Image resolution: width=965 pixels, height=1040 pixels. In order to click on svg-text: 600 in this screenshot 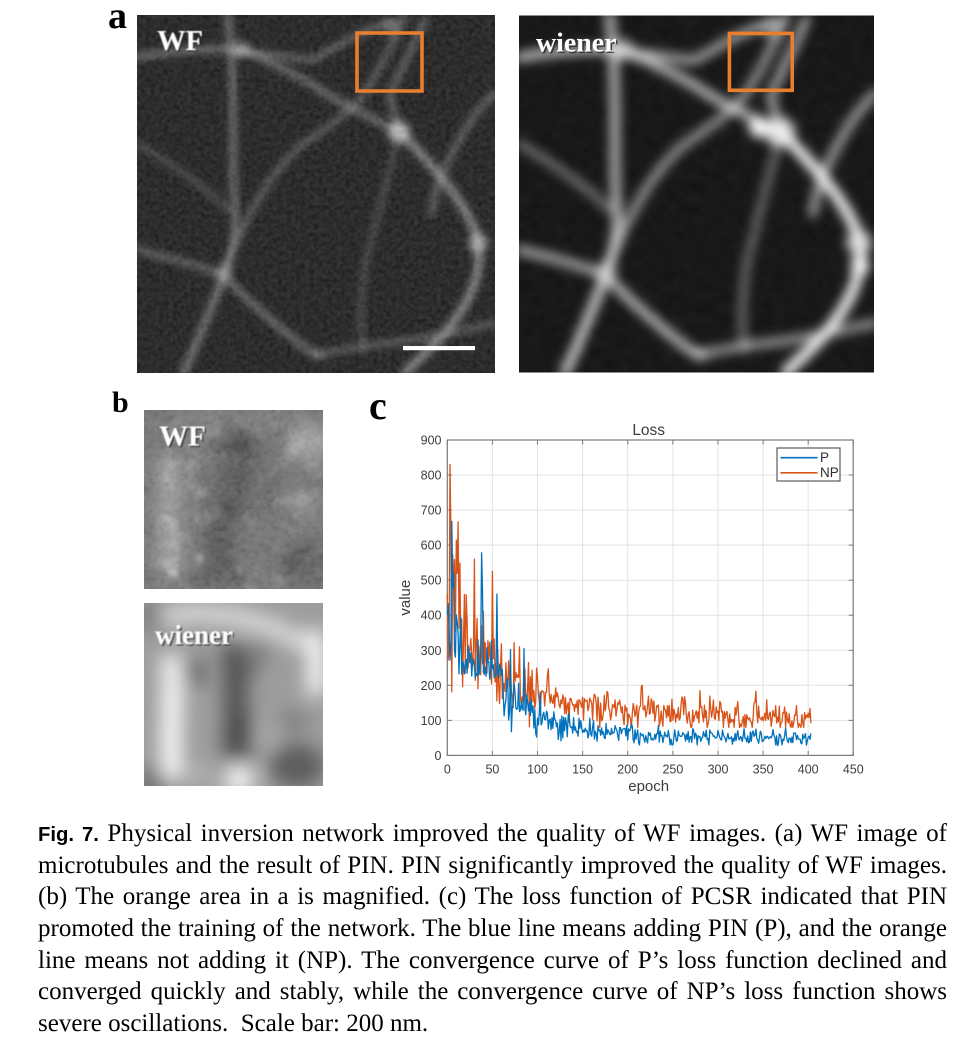, I will do `click(431, 546)`.